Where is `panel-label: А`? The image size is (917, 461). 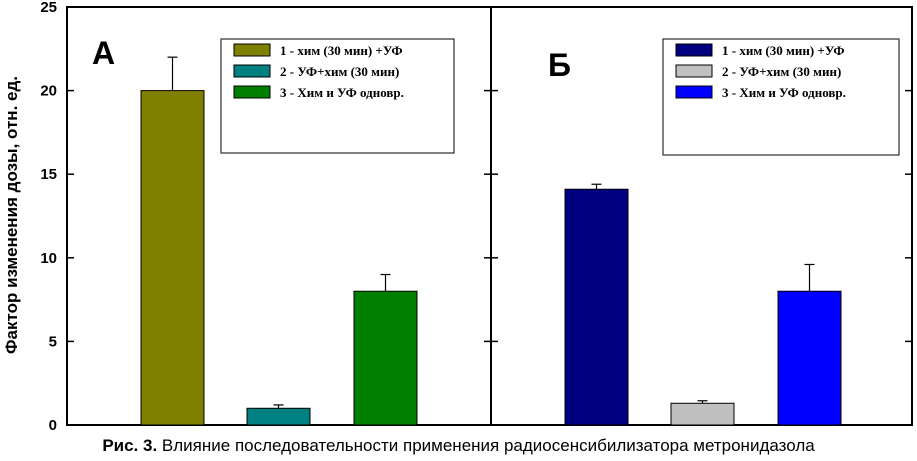
panel-label: А is located at coordinates (103, 53).